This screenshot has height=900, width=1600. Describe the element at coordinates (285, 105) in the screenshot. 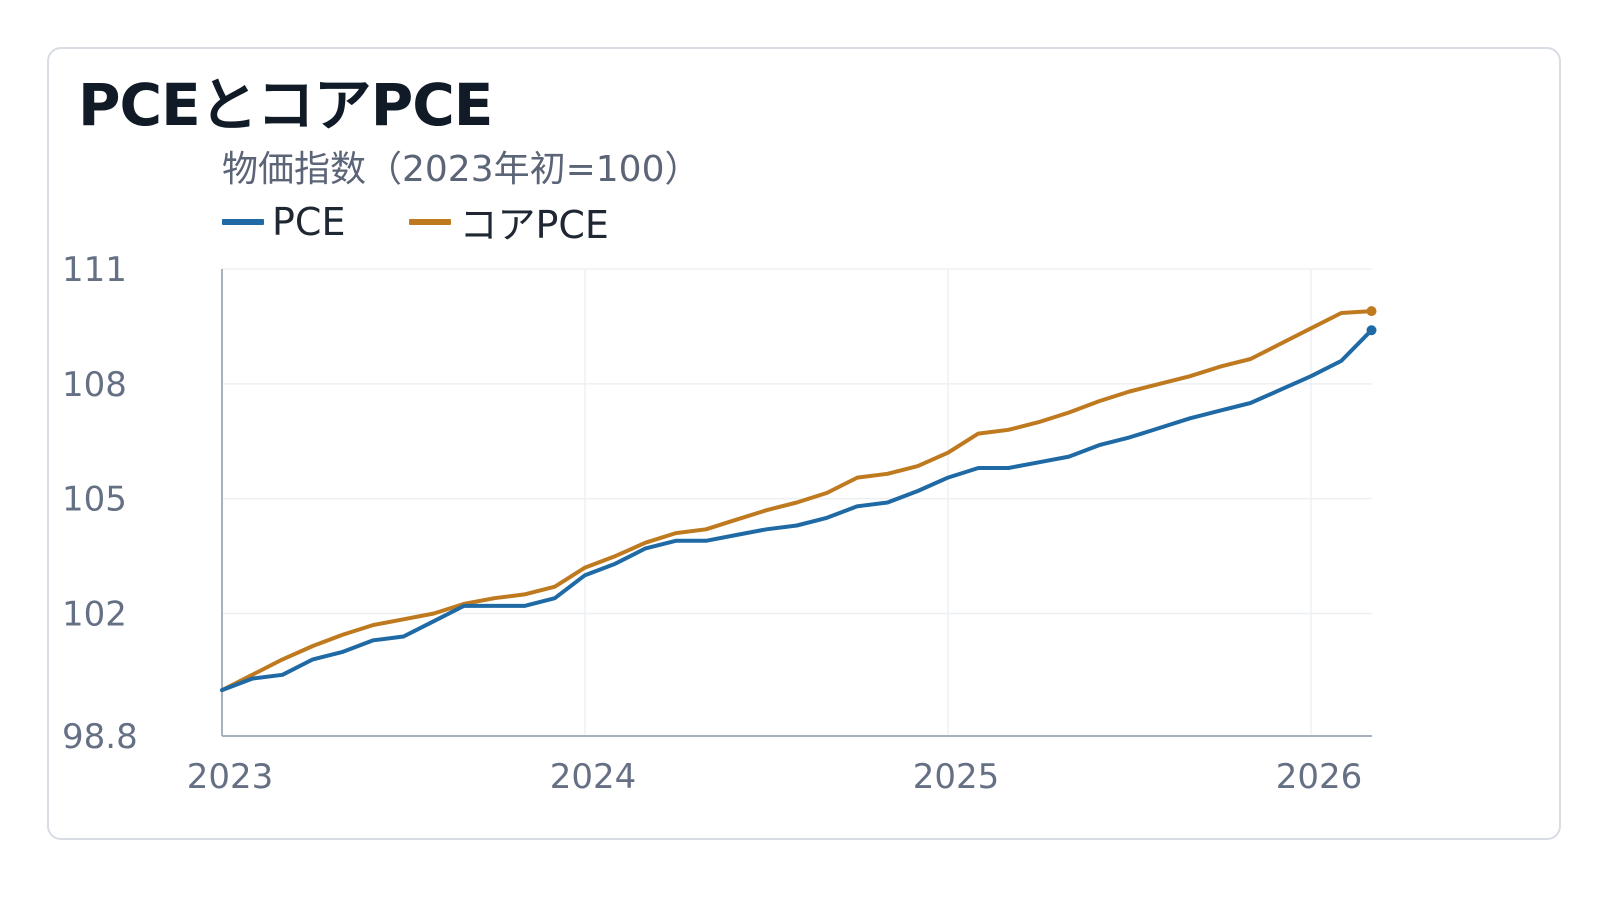

I see `chart-title: PCEとコアPCE` at that location.